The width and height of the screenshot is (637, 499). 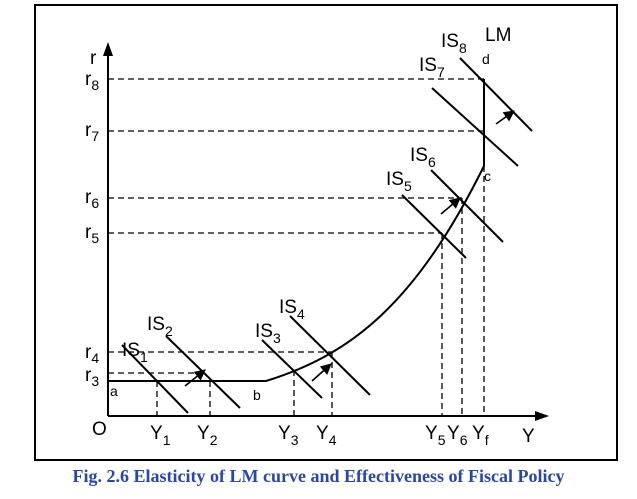 I want to click on is4-label: IS4, so click(x=292, y=309).